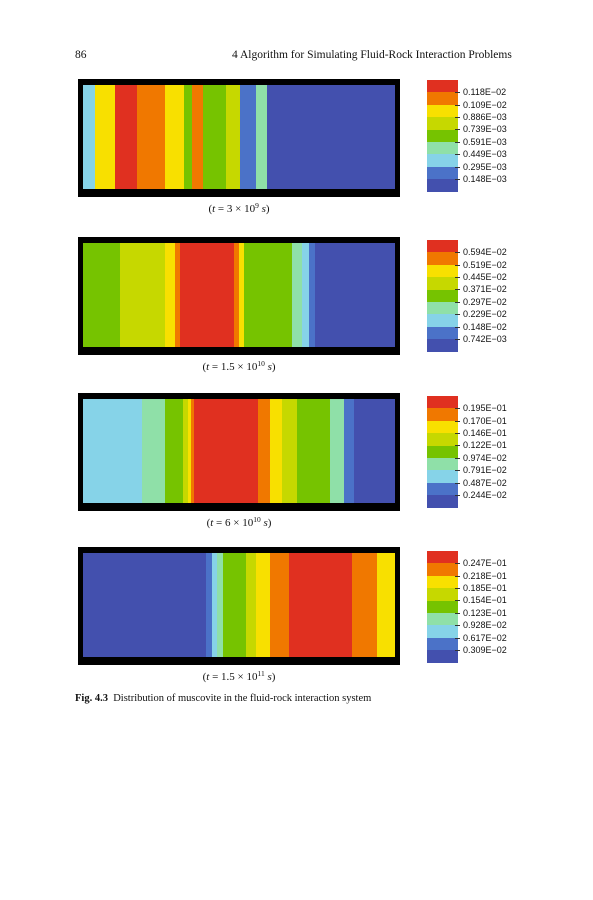  I want to click on legend-tick-label: 0.170E−01, so click(481, 421).